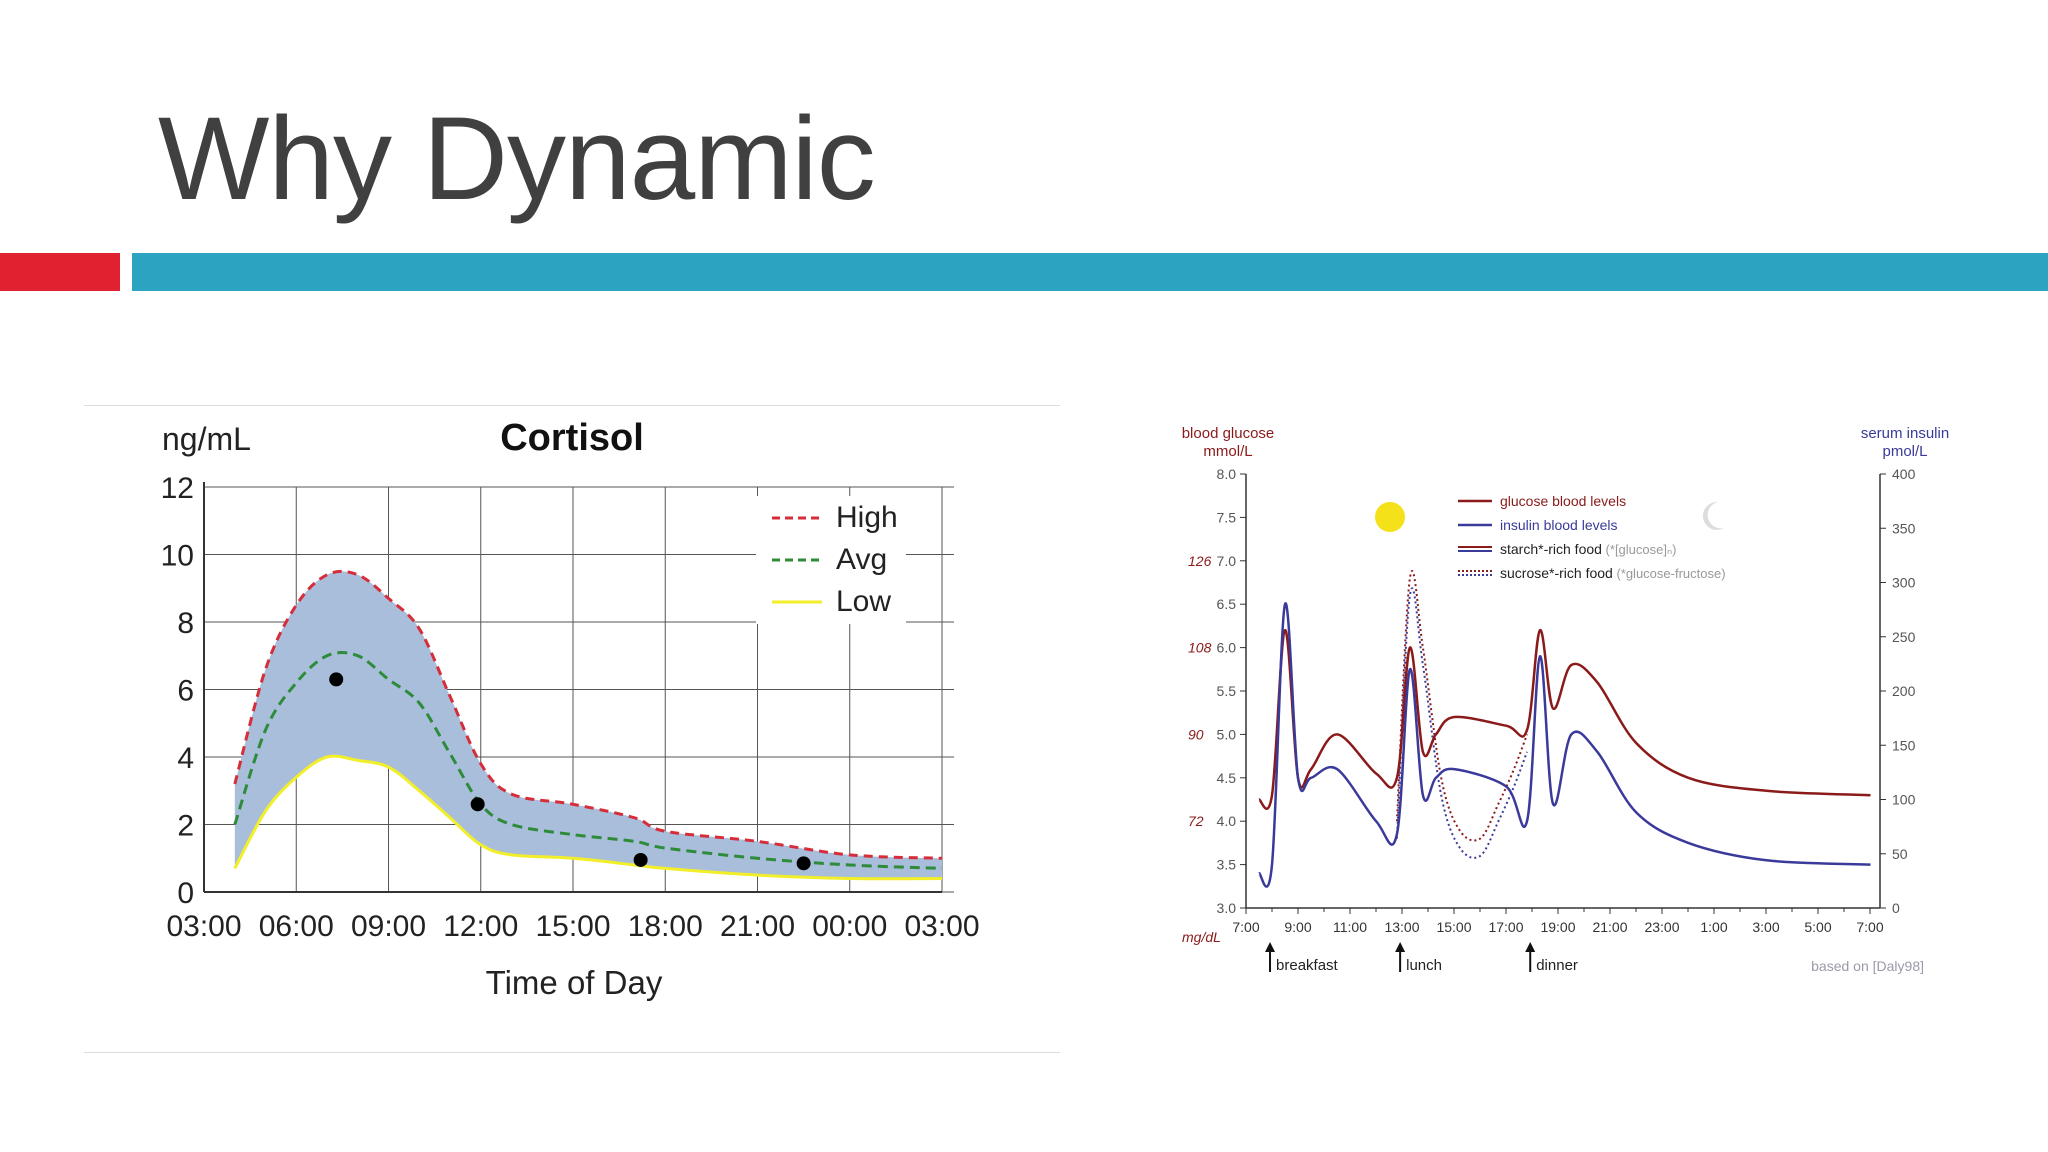 This screenshot has width=2048, height=1152. Describe the element at coordinates (1905, 433) in the screenshot. I see `insulin-right-label-line1: serum insulin` at that location.